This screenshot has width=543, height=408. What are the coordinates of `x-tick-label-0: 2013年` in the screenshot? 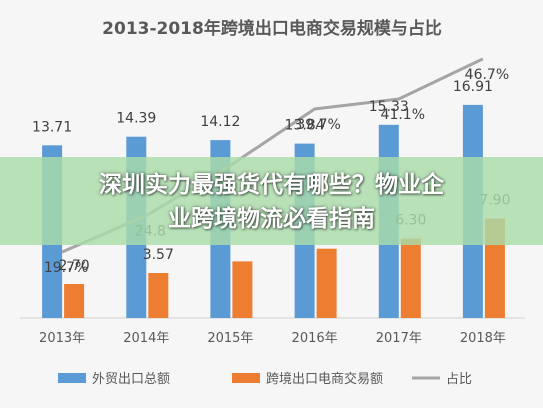 It's located at (62, 338).